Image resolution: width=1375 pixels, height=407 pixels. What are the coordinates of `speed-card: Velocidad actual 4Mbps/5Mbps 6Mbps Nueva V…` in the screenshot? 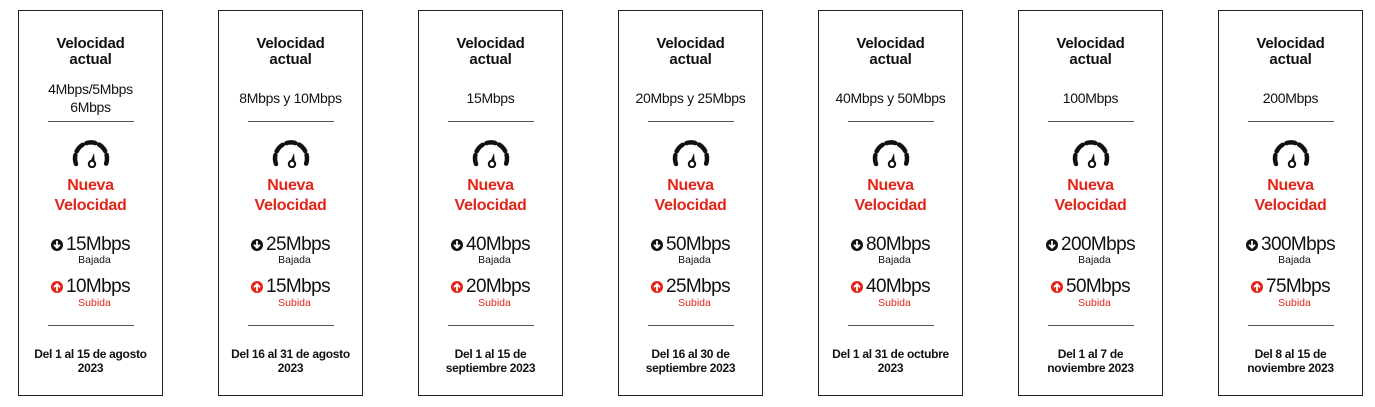 It's located at (90, 203).